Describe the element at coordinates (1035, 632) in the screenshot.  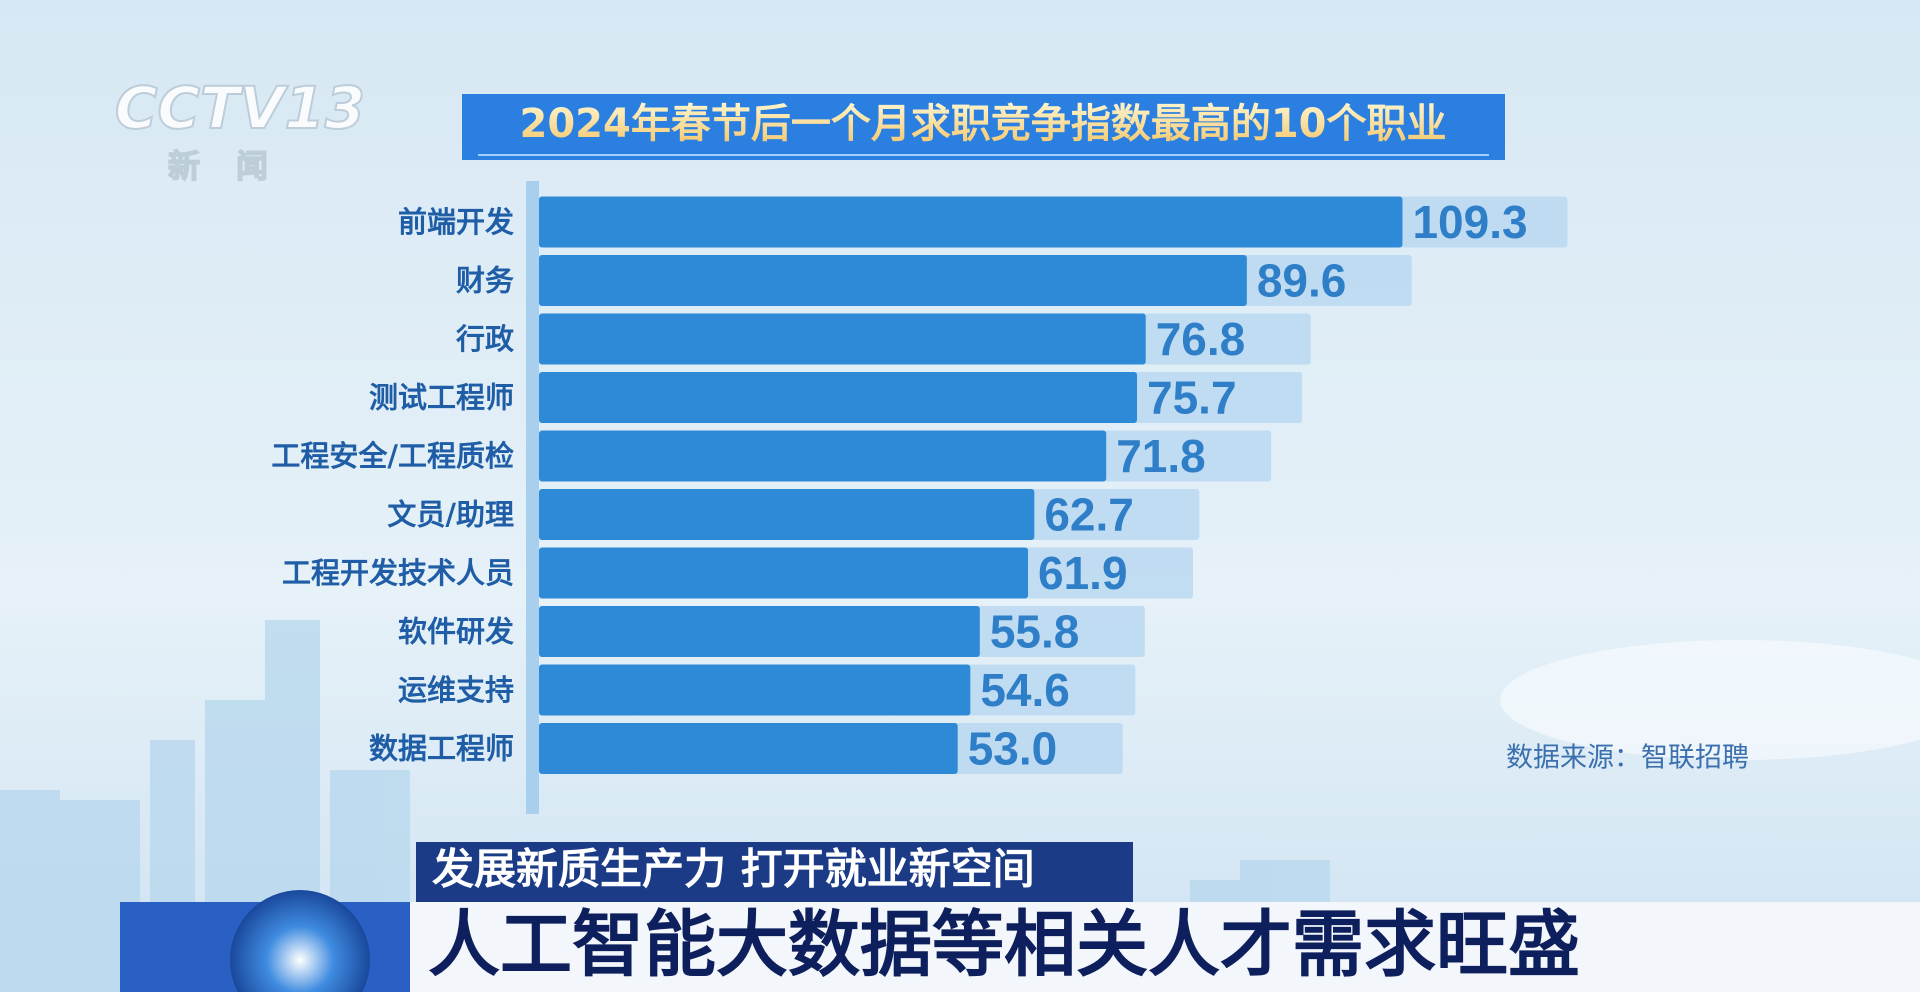
I see `value-label: 55.8` at that location.